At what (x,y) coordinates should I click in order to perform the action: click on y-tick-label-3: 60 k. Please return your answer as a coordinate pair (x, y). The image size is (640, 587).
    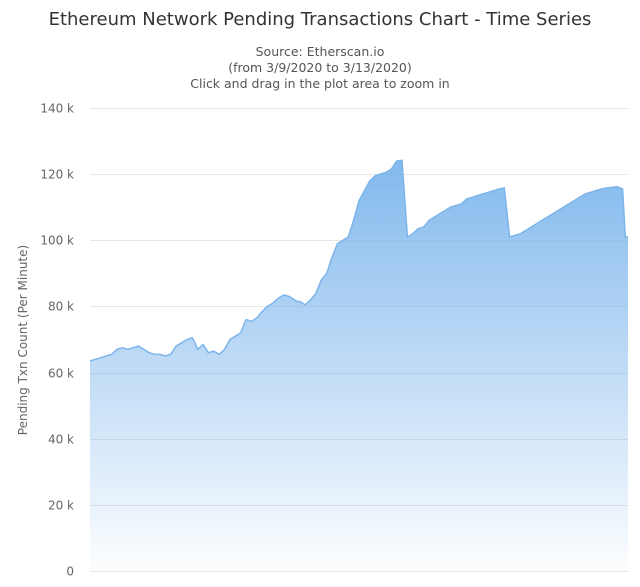
    Looking at the image, I should click on (61, 374).